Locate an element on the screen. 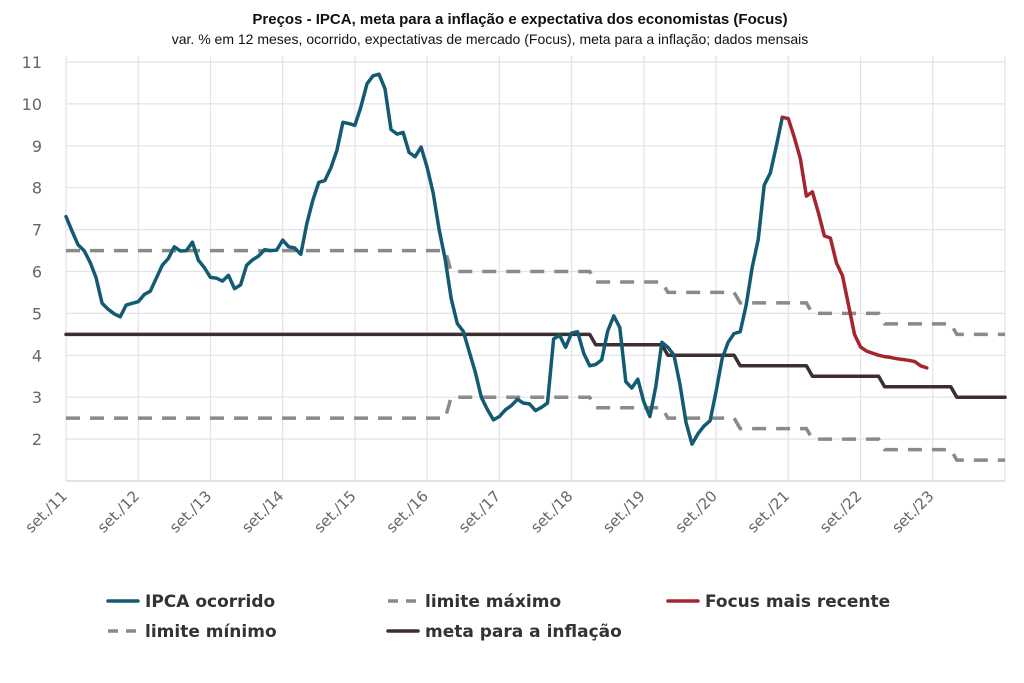 The width and height of the screenshot is (1024, 683). x-tick-label: set./12 is located at coordinates (118, 511).